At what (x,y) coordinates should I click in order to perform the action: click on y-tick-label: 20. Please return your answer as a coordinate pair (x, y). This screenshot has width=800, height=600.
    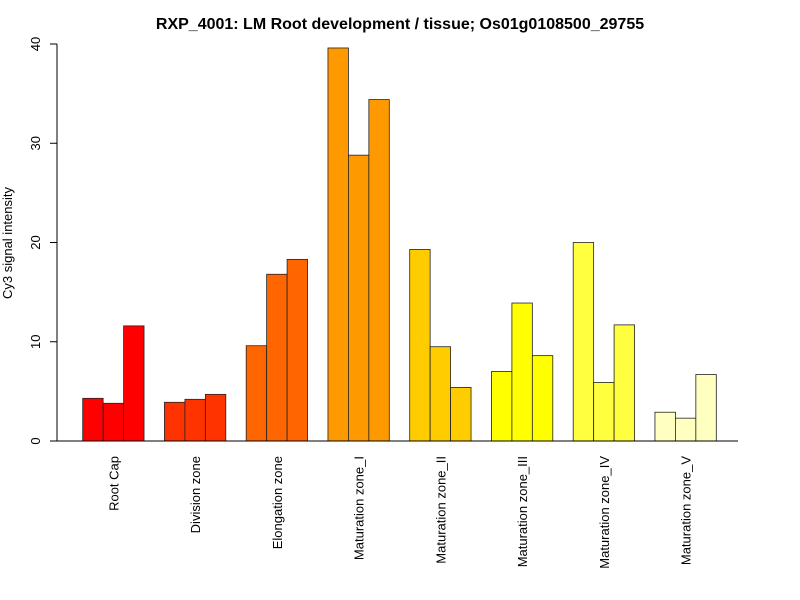
    Looking at the image, I should click on (35, 242).